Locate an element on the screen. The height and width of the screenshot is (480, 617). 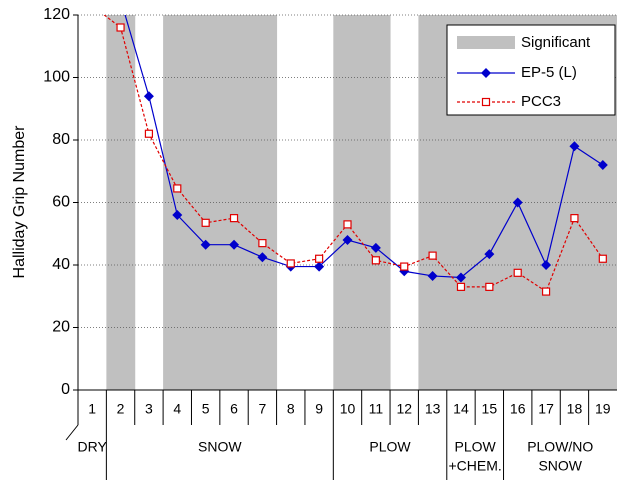
legend-swatch is located at coordinates (486, 42).